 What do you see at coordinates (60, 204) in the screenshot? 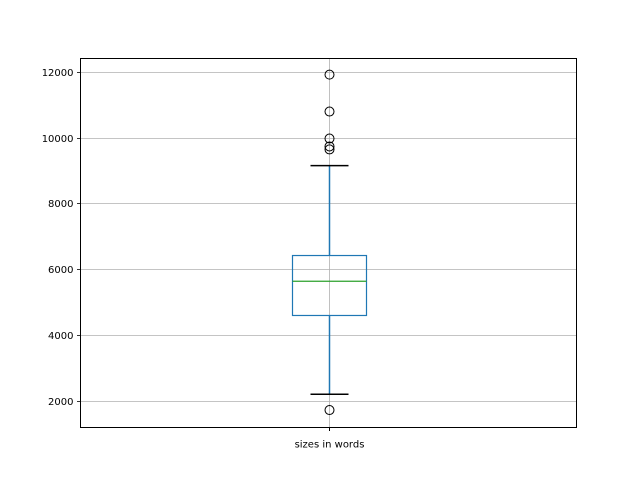
I see `y-tick-label: 8000` at bounding box center [60, 204].